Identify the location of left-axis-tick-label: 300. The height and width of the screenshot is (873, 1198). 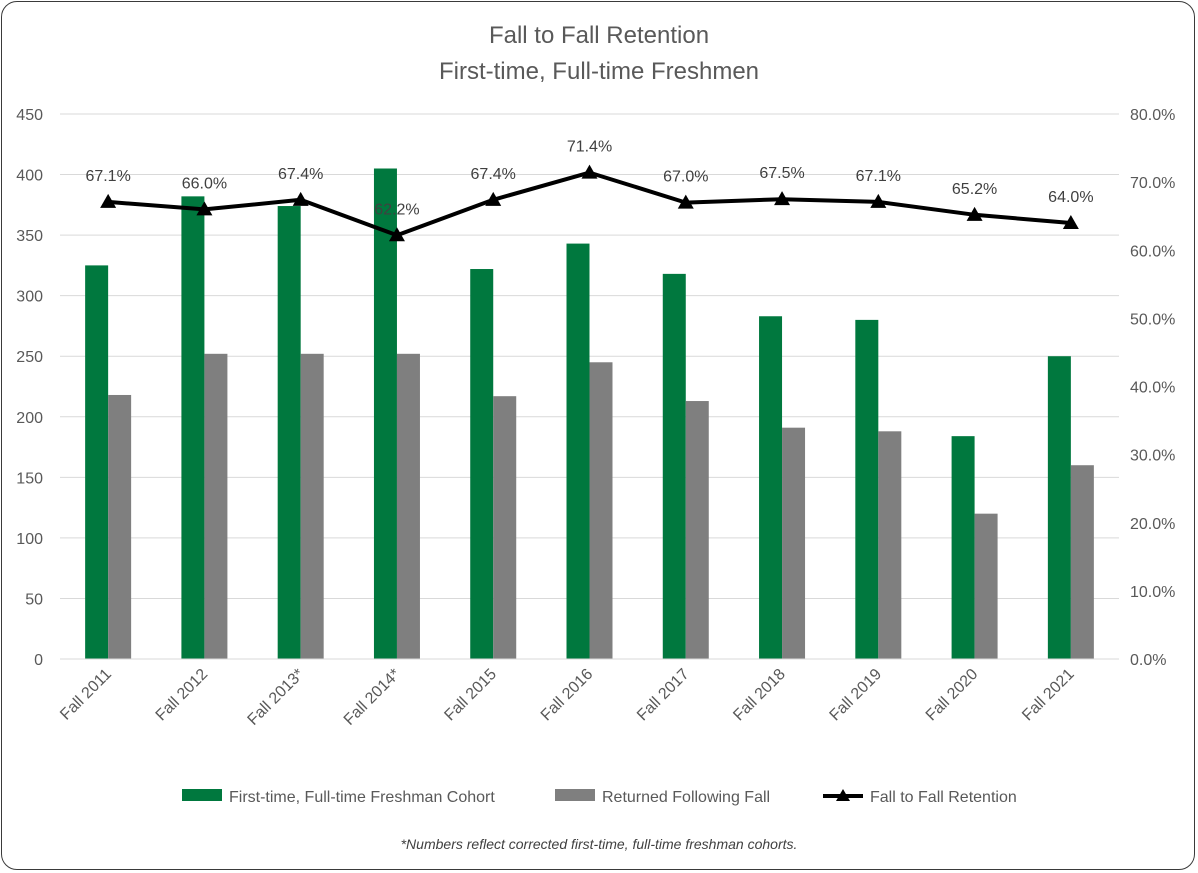
(29, 297).